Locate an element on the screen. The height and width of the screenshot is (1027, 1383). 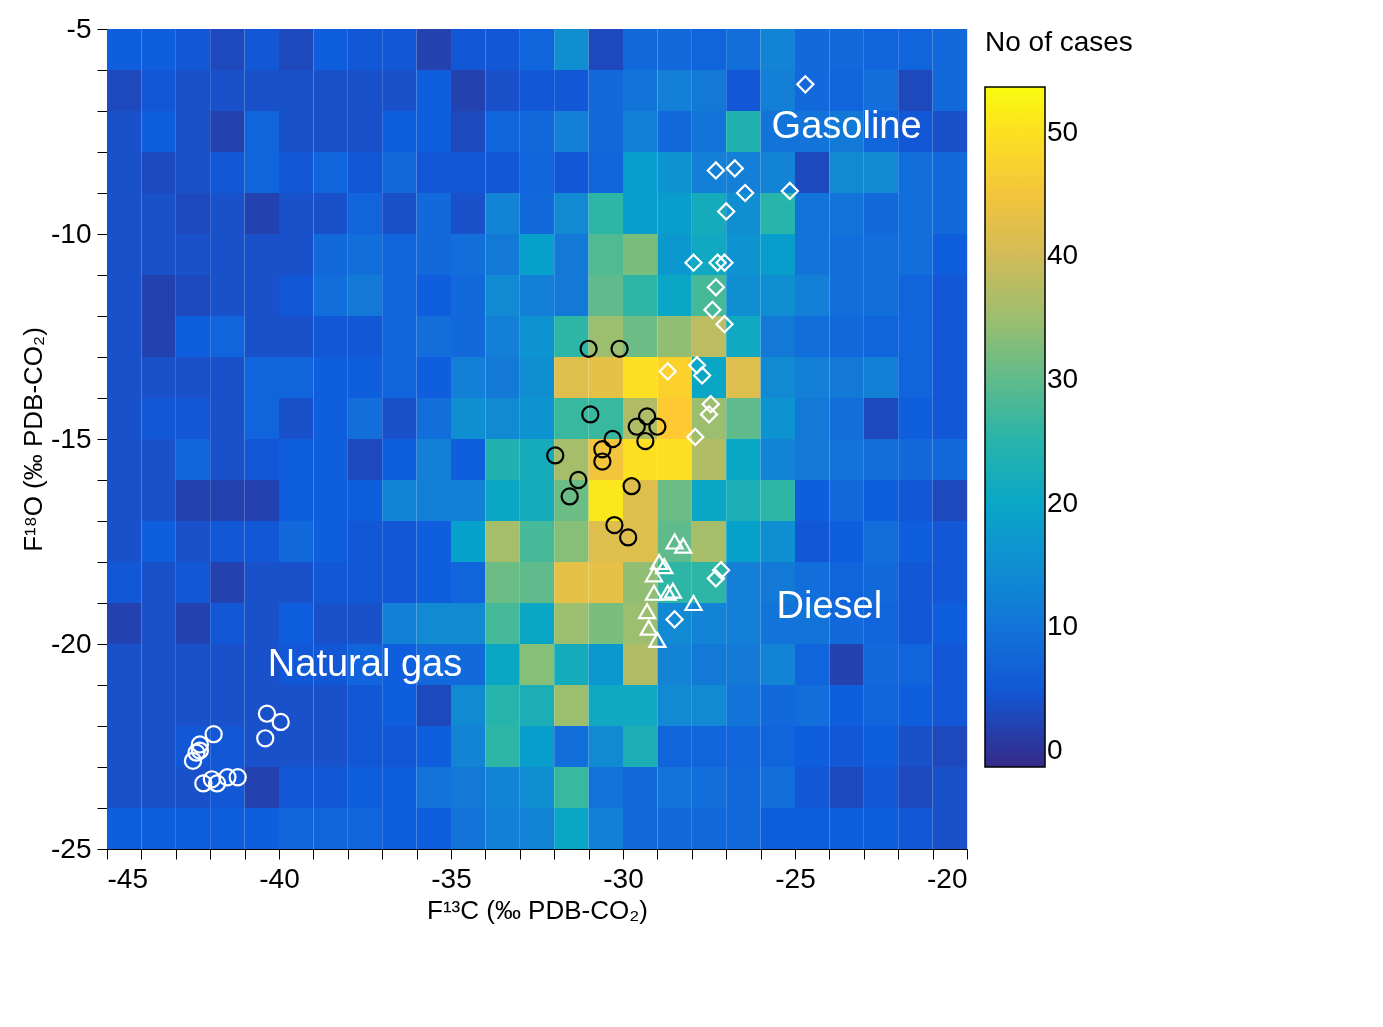
x-tick-label: -45 is located at coordinates (127, 878).